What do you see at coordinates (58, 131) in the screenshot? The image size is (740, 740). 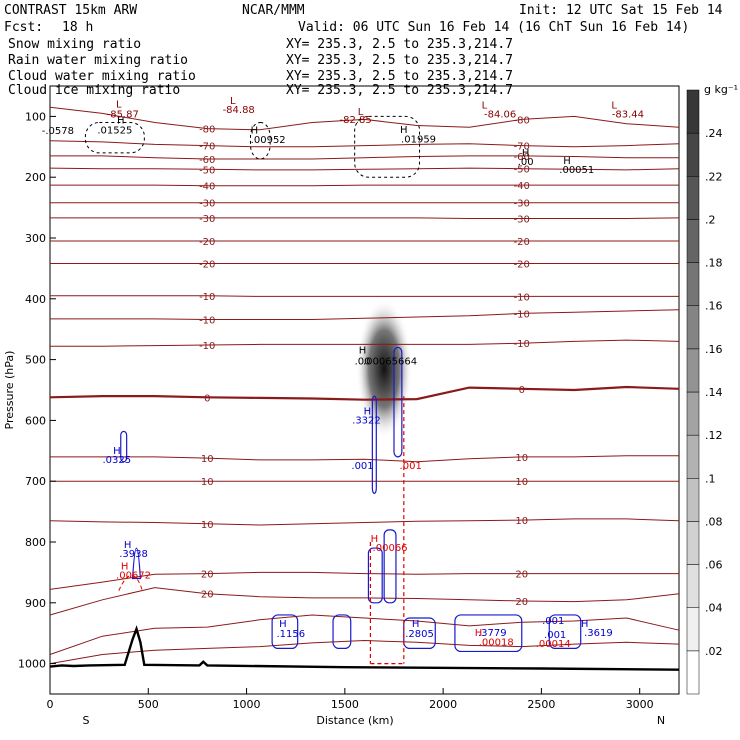 I see `contour-annotation: -.0578` at bounding box center [58, 131].